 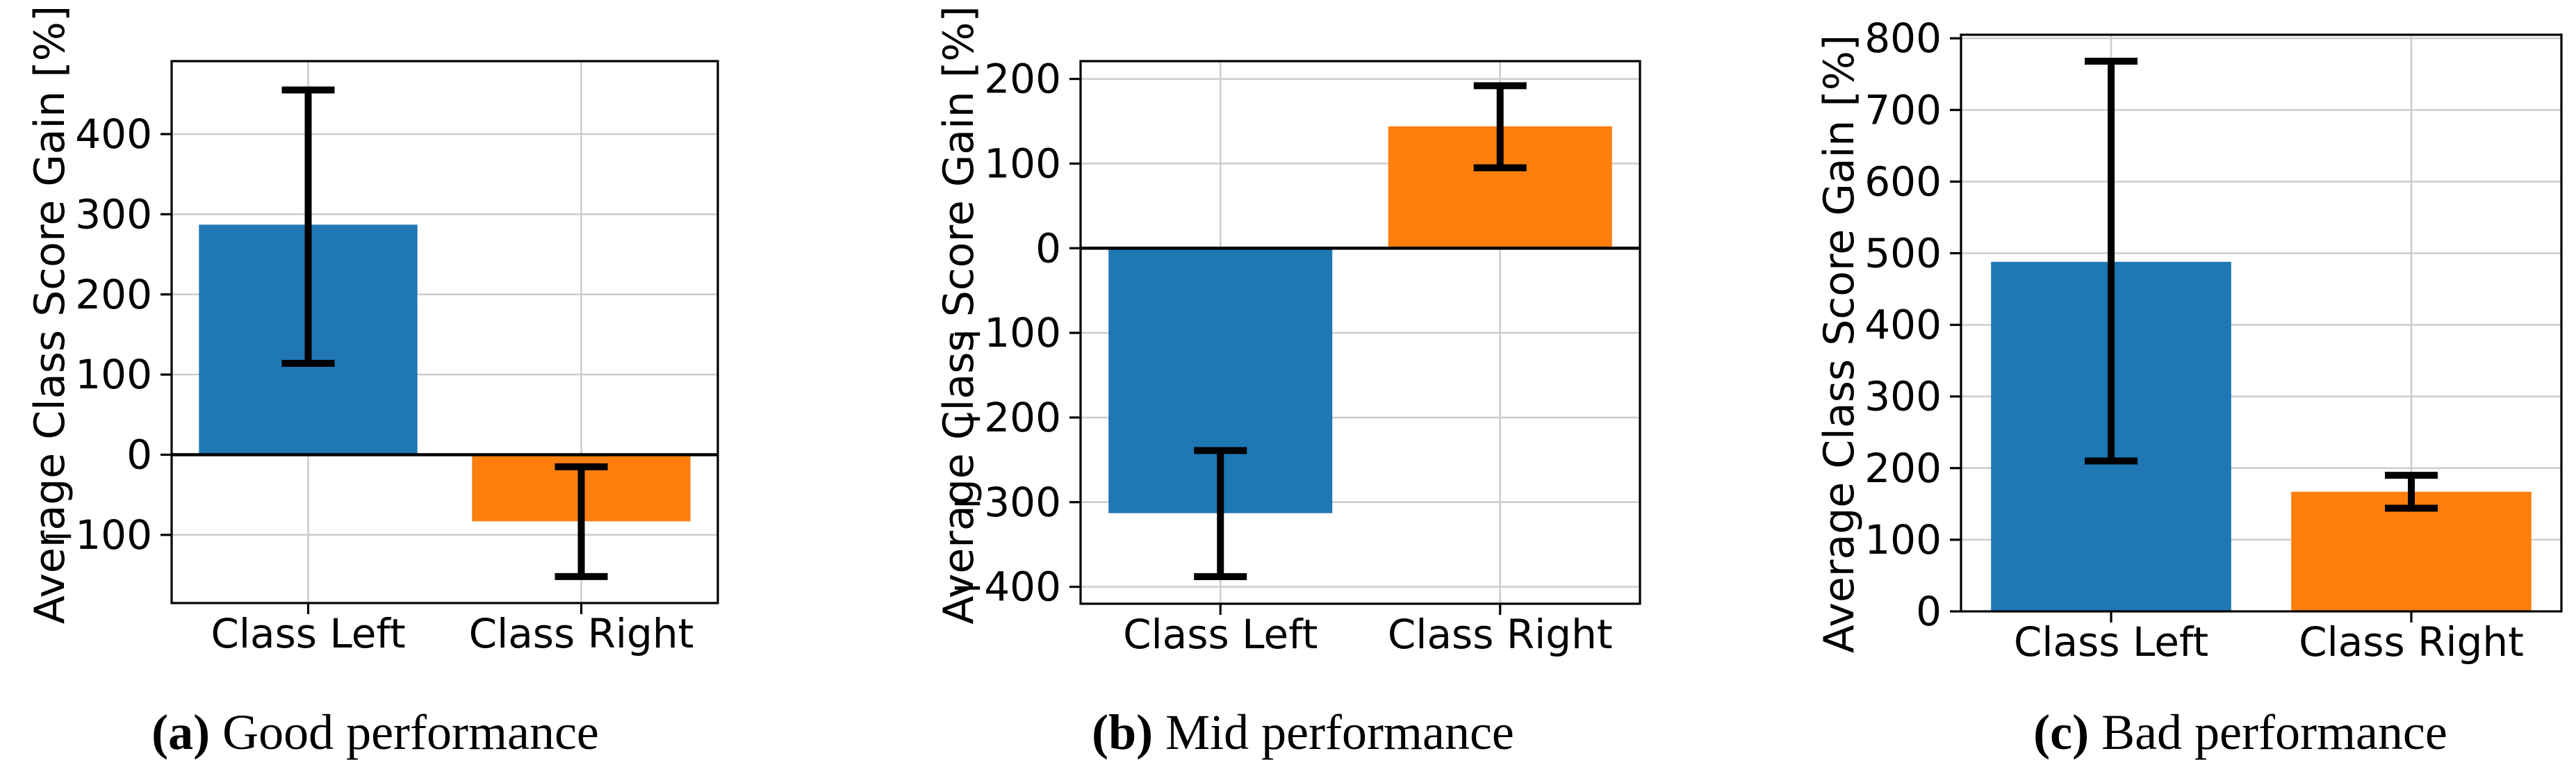 What do you see at coordinates (1122, 732) in the screenshot?
I see `caption-label: (b)` at bounding box center [1122, 732].